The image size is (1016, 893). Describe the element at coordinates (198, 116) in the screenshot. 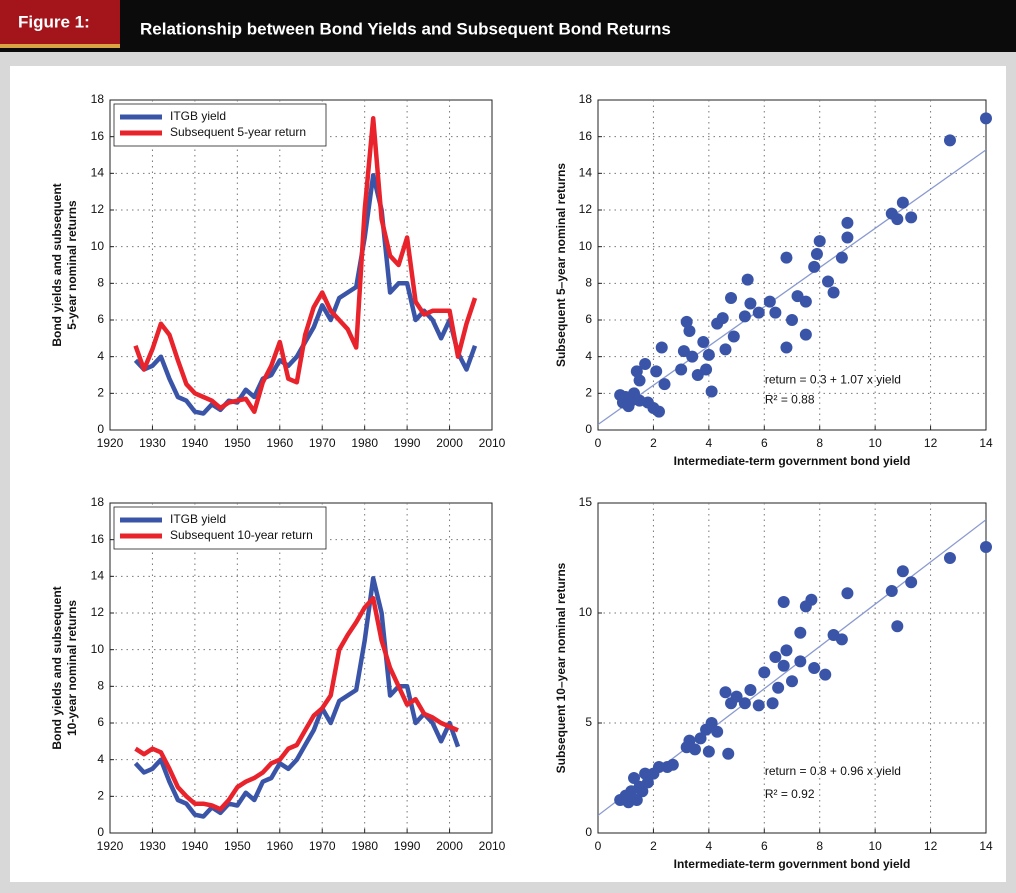

I see `legend-label: ITGB yield` at that location.